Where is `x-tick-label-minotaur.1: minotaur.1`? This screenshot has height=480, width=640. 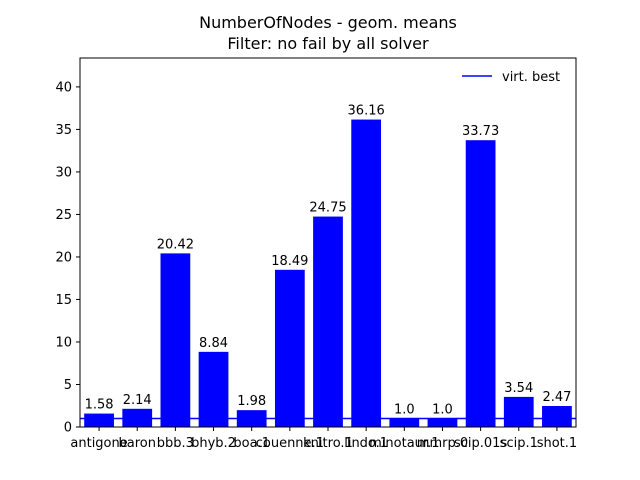 x-tick-label-minotaur.1: minotaur.1 is located at coordinates (404, 443).